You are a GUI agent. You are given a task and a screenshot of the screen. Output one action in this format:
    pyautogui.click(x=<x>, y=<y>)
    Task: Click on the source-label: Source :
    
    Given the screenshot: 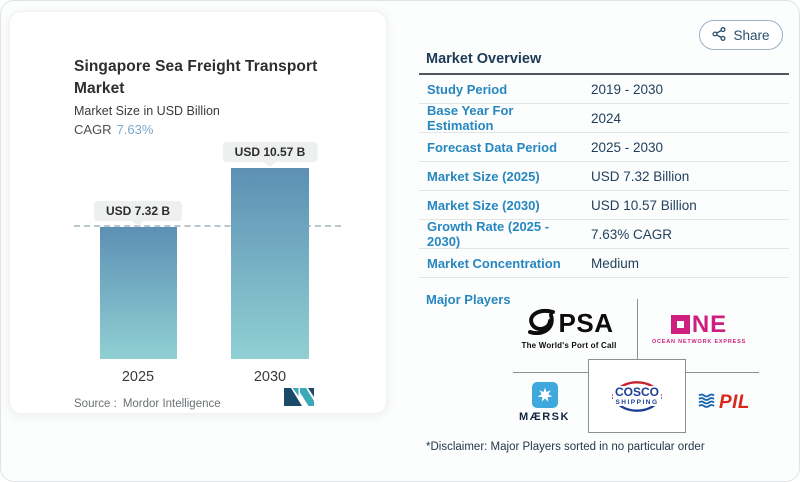 What is the action you would take?
    pyautogui.click(x=95, y=404)
    